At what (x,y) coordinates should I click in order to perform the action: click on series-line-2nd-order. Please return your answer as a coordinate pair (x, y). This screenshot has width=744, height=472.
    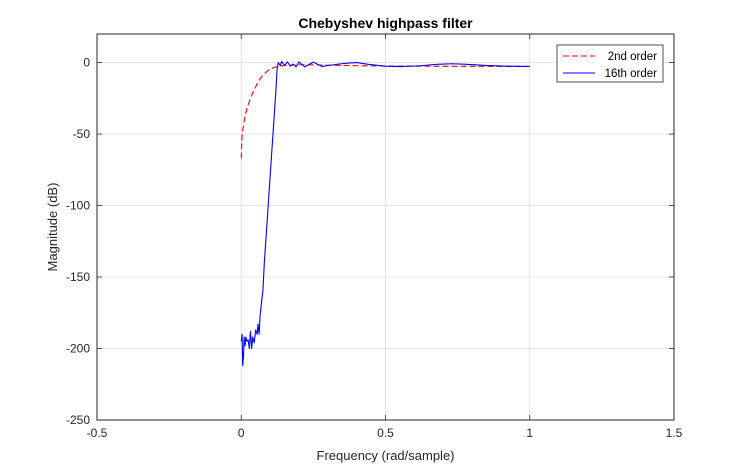
    Looking at the image, I should click on (385, 111).